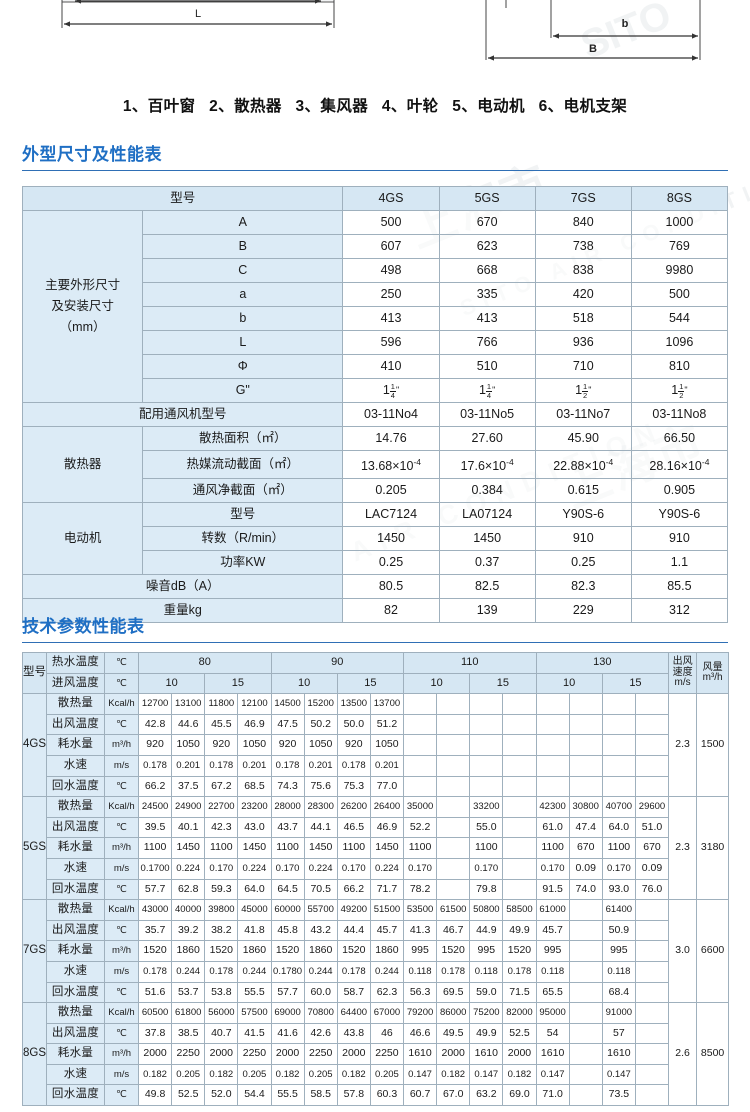  I want to click on perf-param-unit: ℃, so click(121, 1033).